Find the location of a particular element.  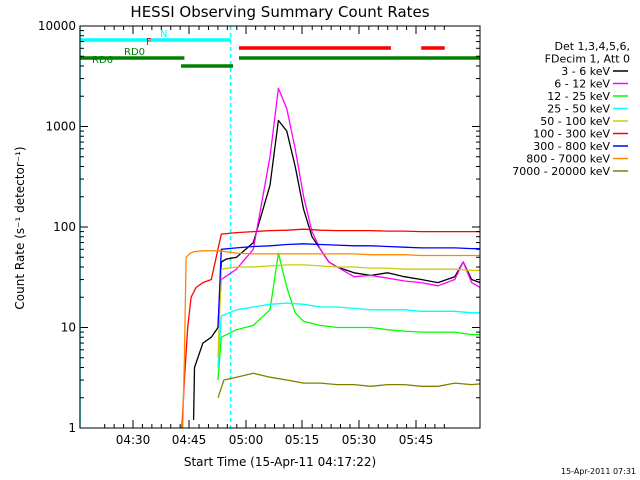

flag-bar-label: RD6 is located at coordinates (102, 60).